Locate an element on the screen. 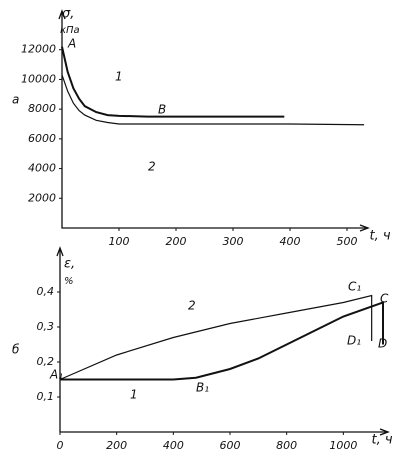  x-tick-label: 1000 is located at coordinates (343, 445).